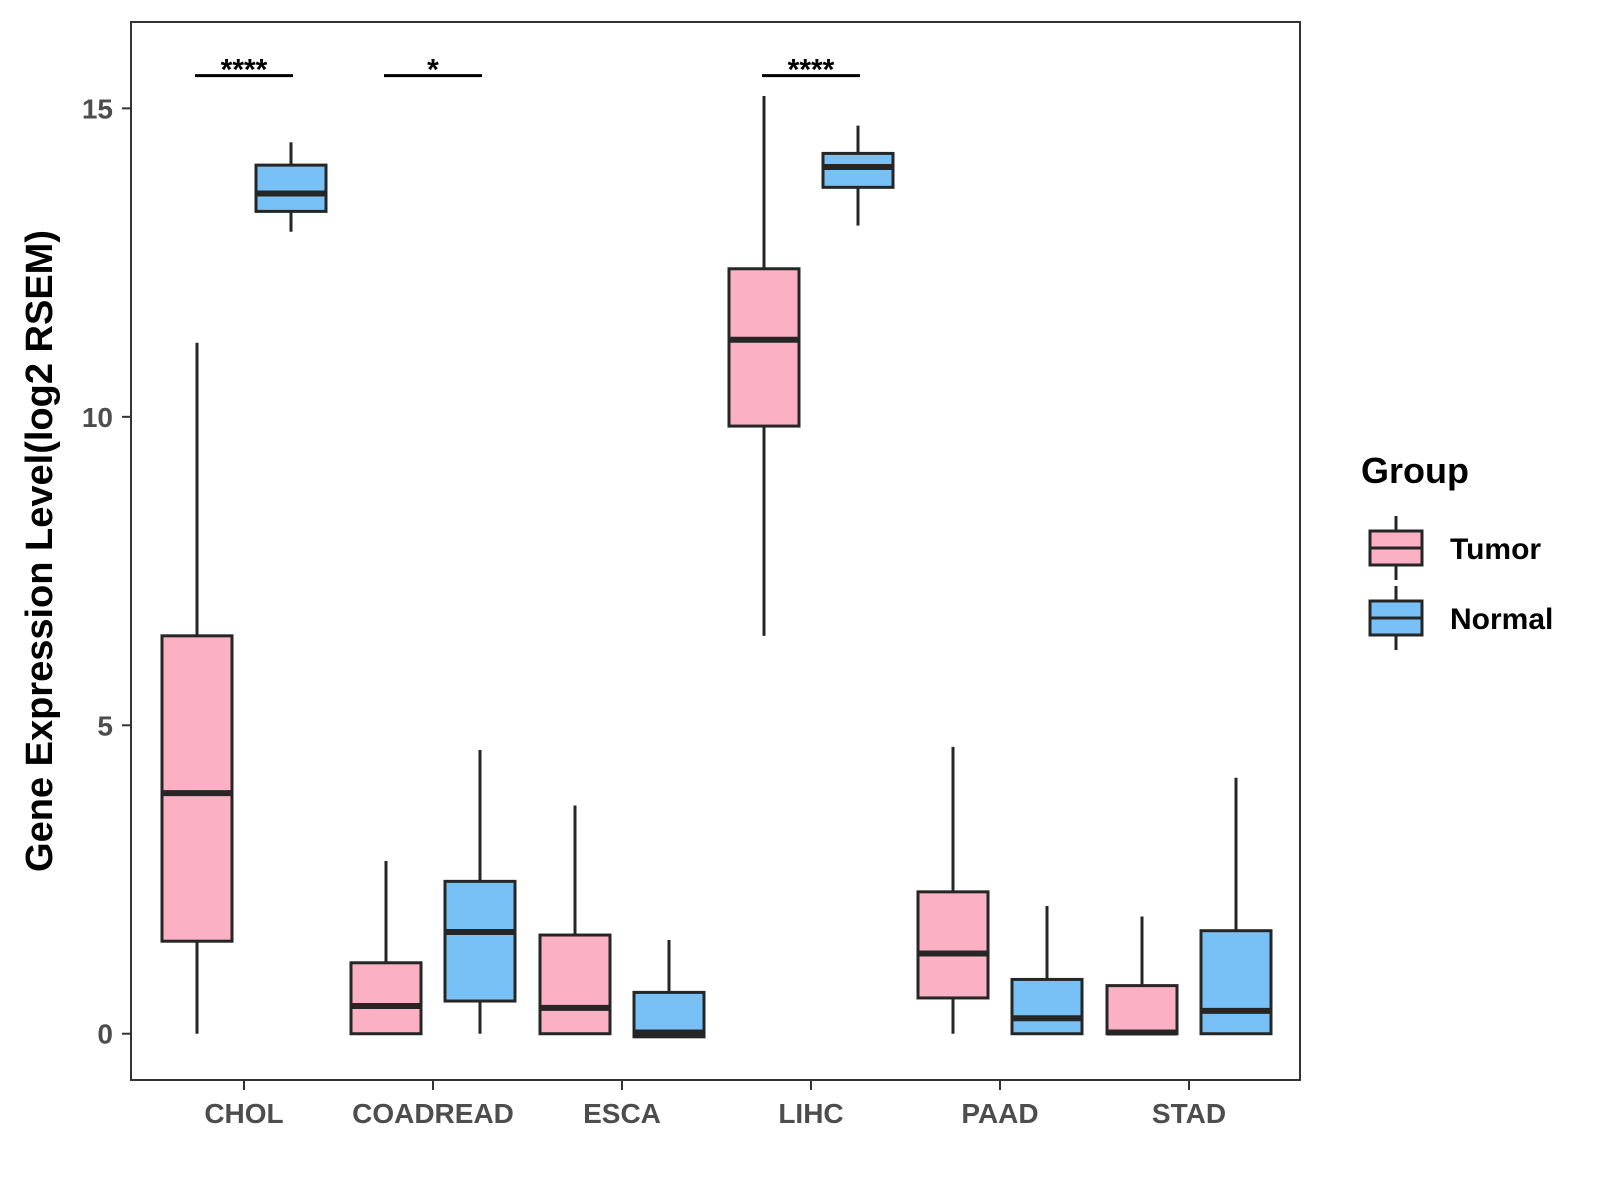 Image resolution: width=1600 pixels, height=1200 pixels. What do you see at coordinates (1047, 971) in the screenshot?
I see `box-paad-normal` at bounding box center [1047, 971].